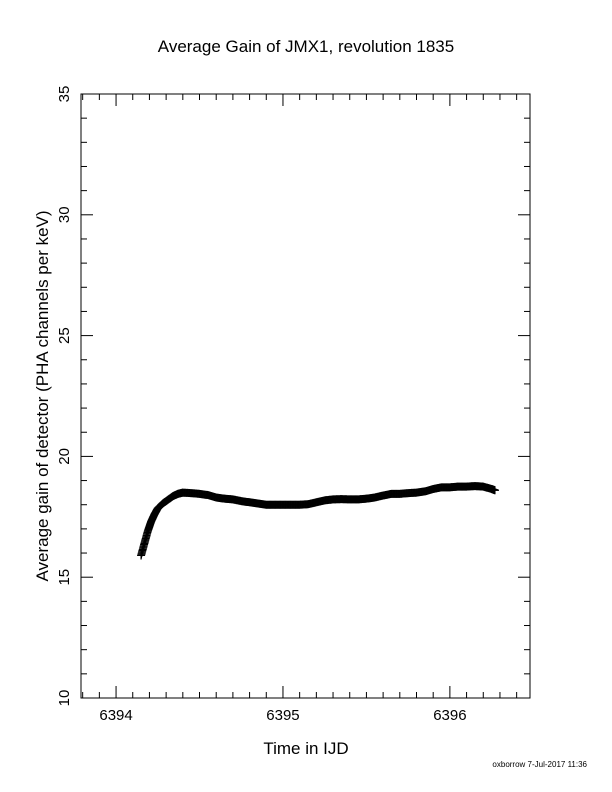 The image size is (612, 792). Describe the element at coordinates (64, 577) in the screenshot. I see `y-tick-label: 15` at that location.